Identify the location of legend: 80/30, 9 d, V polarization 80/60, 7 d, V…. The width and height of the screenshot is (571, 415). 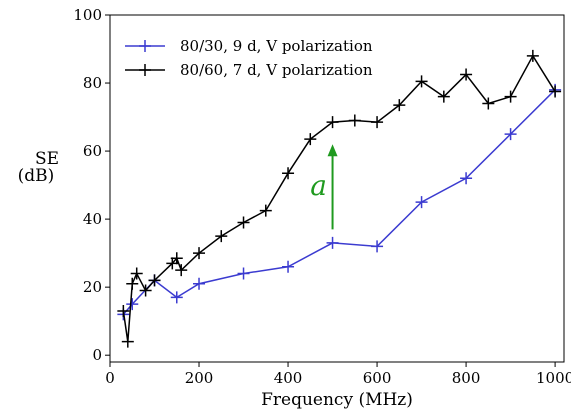
(249, 58).